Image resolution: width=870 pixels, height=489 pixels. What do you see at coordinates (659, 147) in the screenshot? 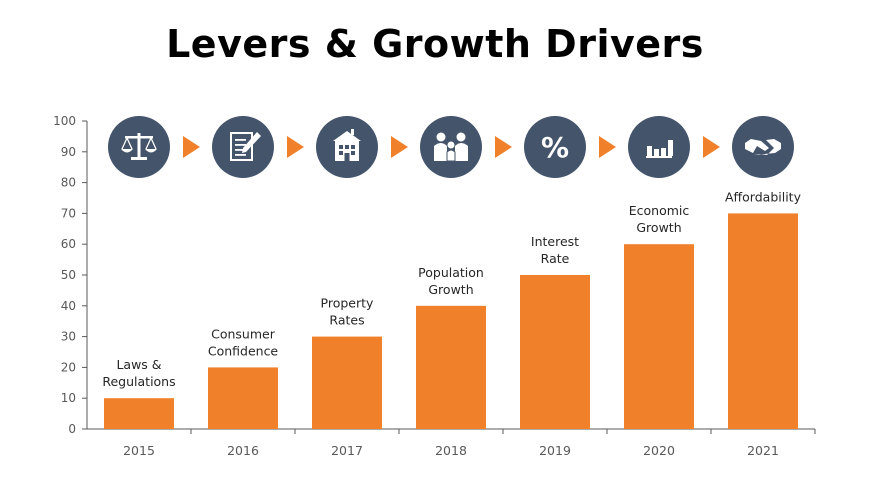
I see `bar-chart-icon` at bounding box center [659, 147].